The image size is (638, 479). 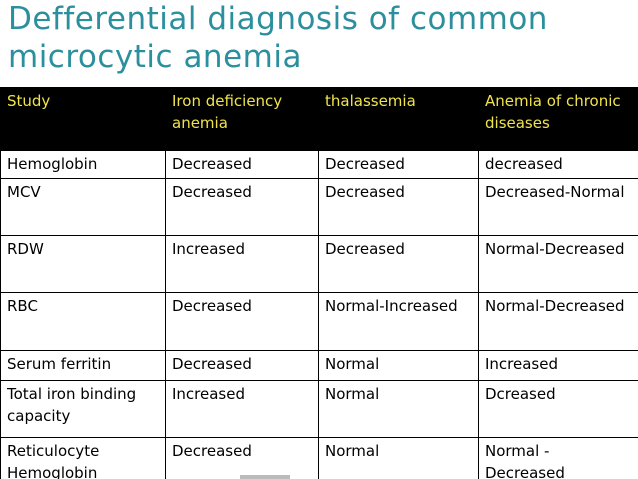 I want to click on header-cell: Study, so click(x=83, y=119).